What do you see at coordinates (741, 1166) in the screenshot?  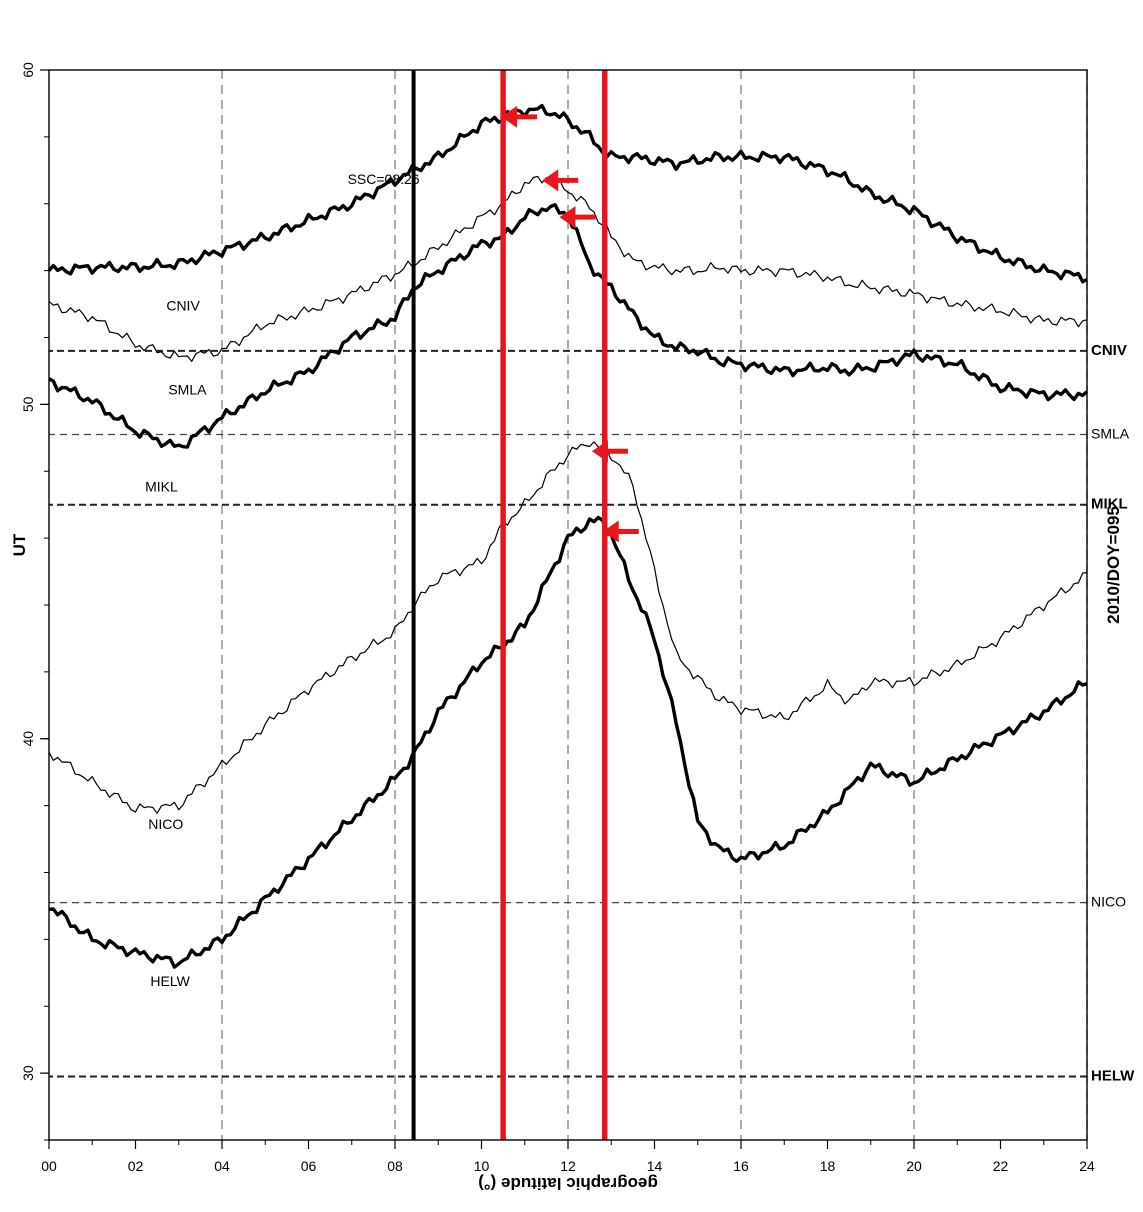 I see `x-tick-label: 16` at bounding box center [741, 1166].